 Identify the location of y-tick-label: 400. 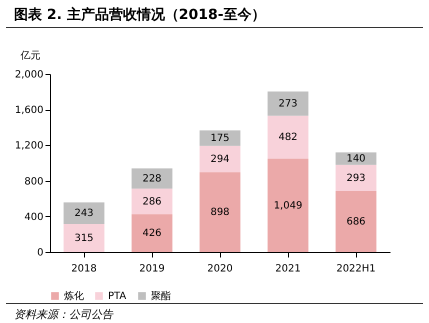
(34, 217).